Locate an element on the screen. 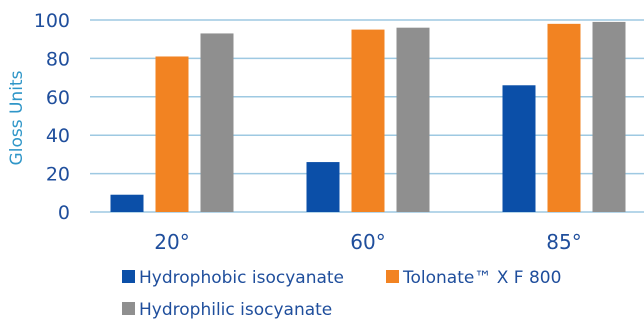 The image size is (644, 320). legend-label: Hydrophilic isocyanate is located at coordinates (235, 310).